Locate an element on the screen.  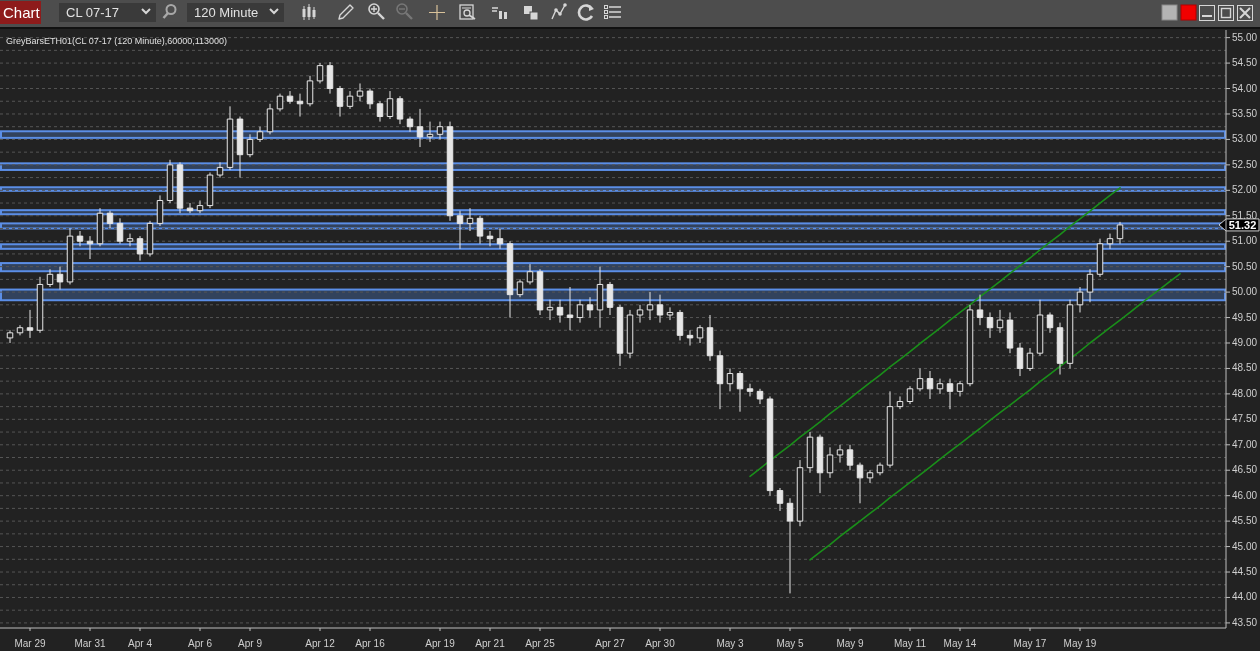
text: 51.32 is located at coordinates (1242, 224).